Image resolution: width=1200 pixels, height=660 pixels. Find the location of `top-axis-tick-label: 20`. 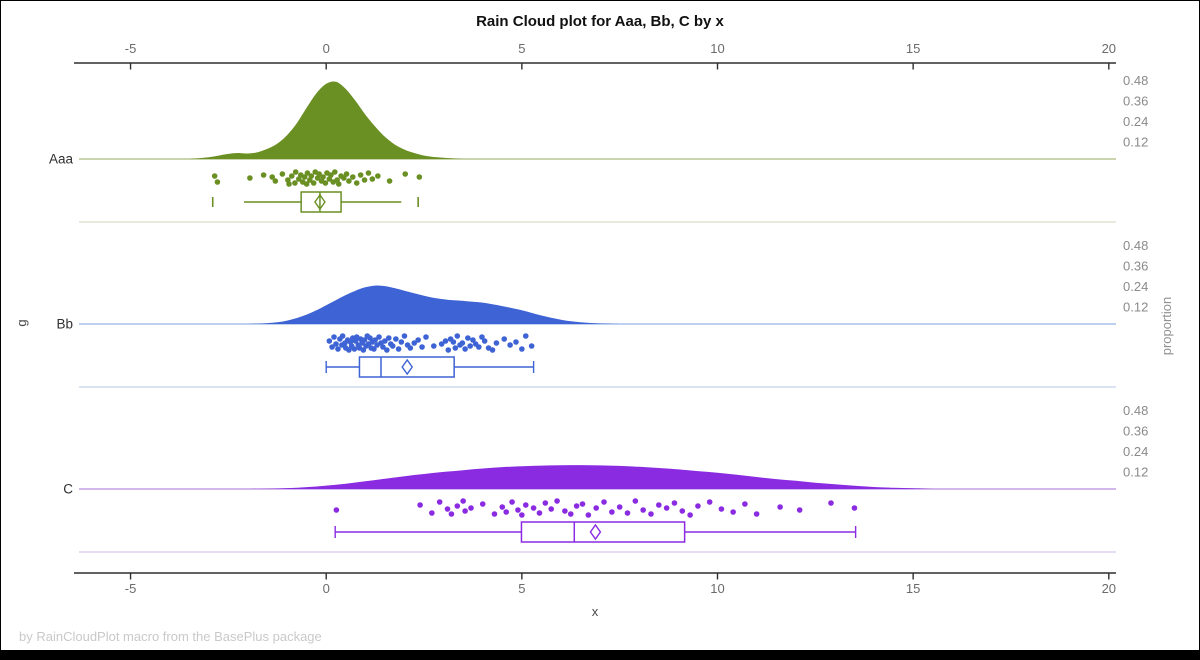

top-axis-tick-label: 20 is located at coordinates (1109, 48).